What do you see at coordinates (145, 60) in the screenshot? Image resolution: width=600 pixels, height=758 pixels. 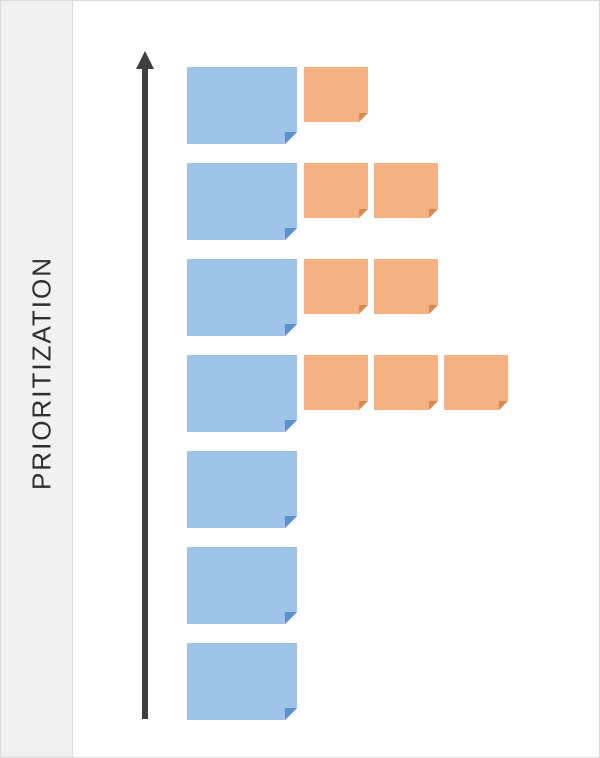 I see `arrow-head` at bounding box center [145, 60].